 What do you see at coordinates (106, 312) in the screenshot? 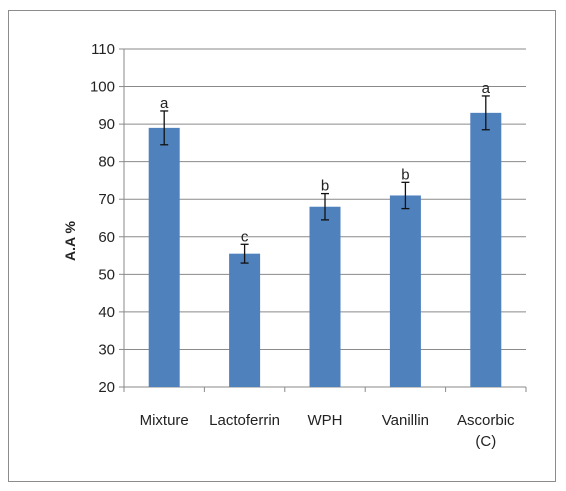
I see `y-tick-label: 40` at bounding box center [106, 312].